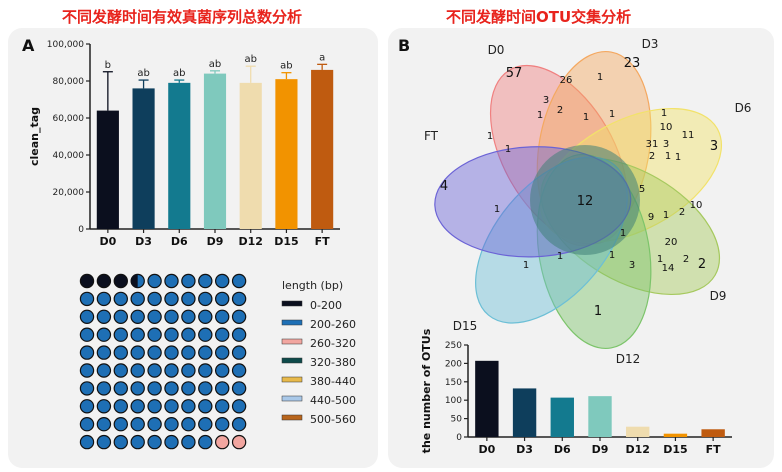  What do you see at coordinates (404, 45) in the screenshot?
I see `panel-b-letter: B` at bounding box center [404, 45].